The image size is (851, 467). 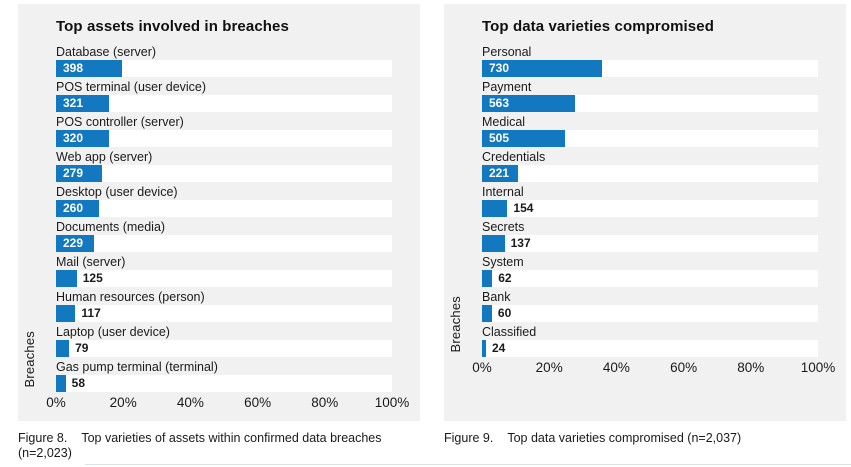 I want to click on chart-title-data-varieties: Top data varieties compromised, so click(x=598, y=26).